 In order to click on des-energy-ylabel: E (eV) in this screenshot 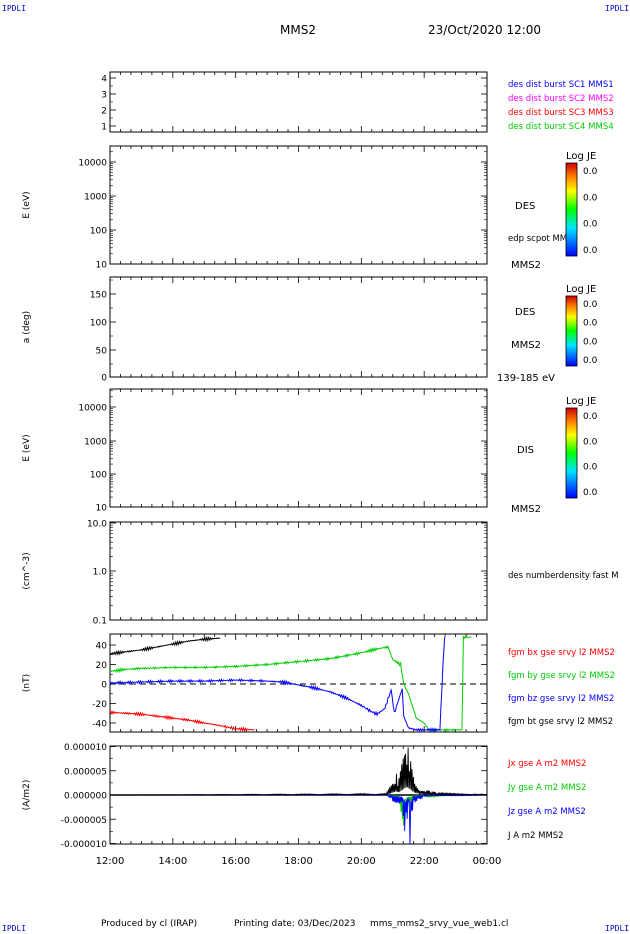, I will do `click(27, 204)`.